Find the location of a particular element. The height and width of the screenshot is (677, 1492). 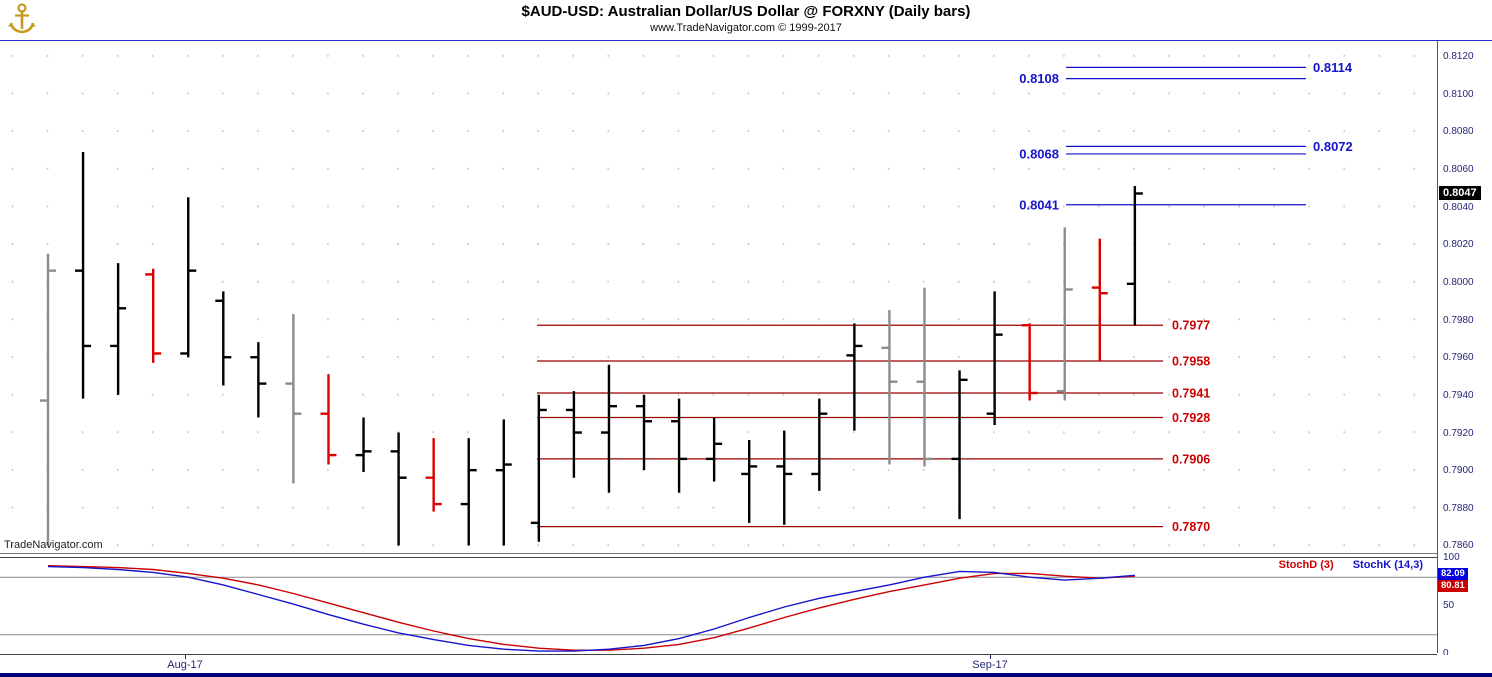

support-line-label: 0.7977 is located at coordinates (1191, 326).